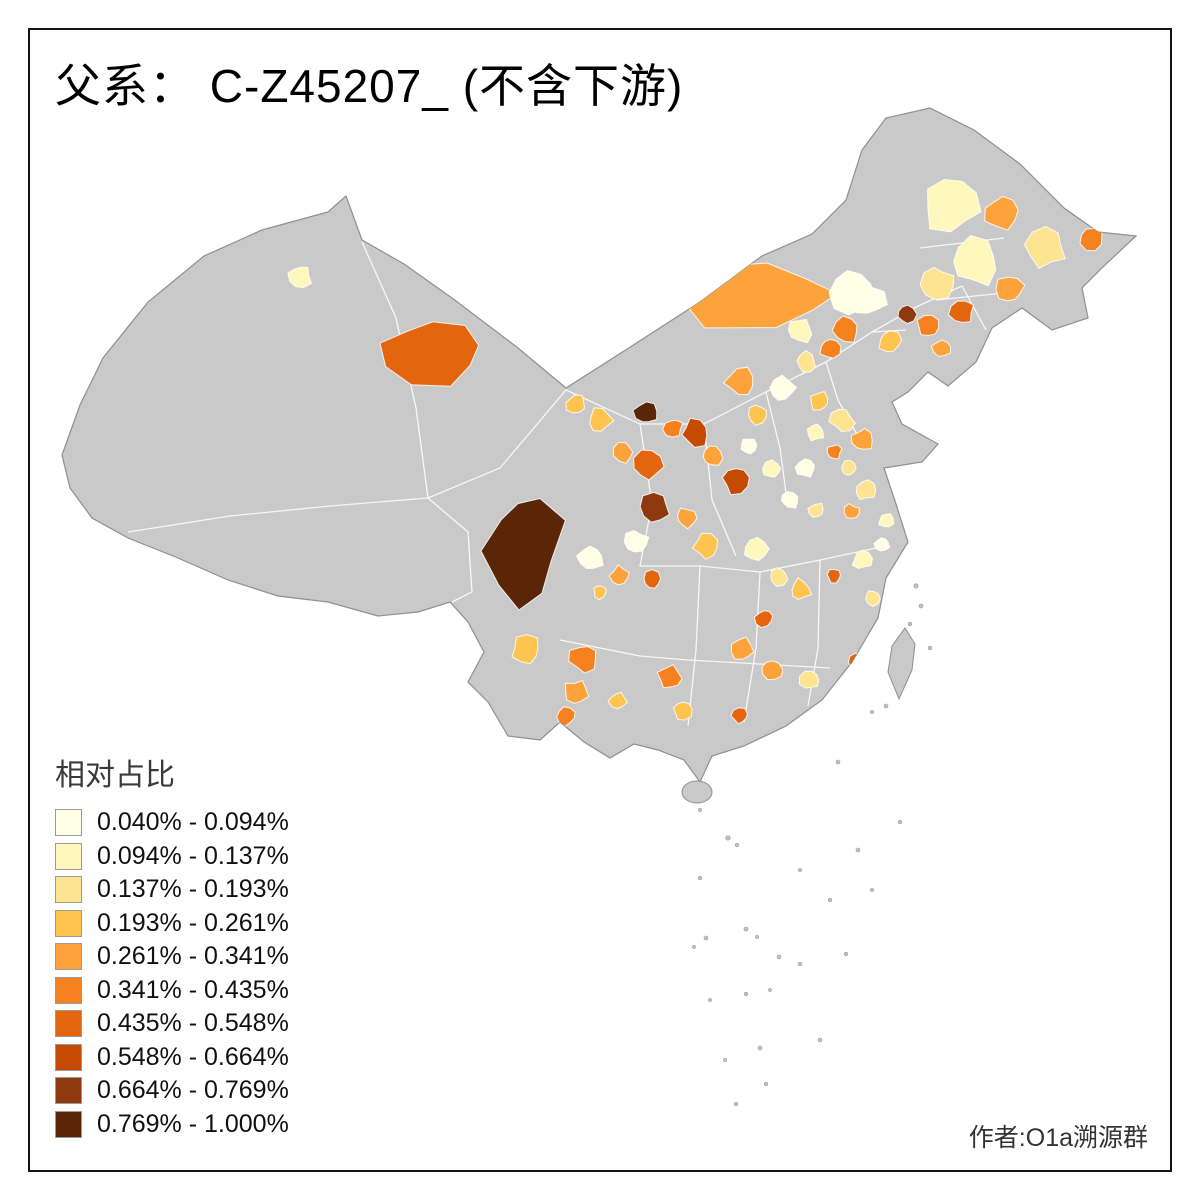 The image size is (1200, 1200). What do you see at coordinates (193, 1123) in the screenshot?
I see `legend-range-label: 0.769% - 1.000%` at bounding box center [193, 1123].